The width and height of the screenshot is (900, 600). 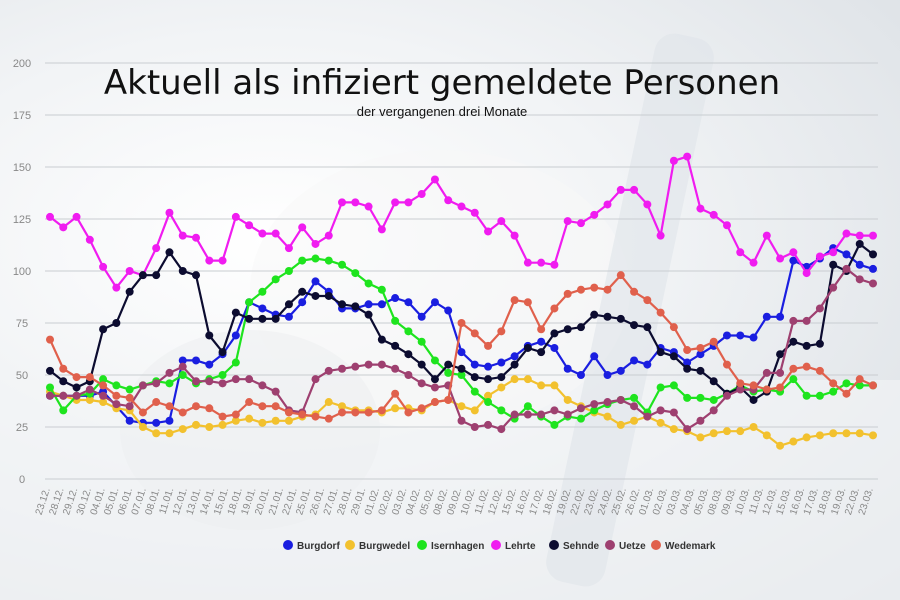 I want to click on legend-label: Burgdorf, so click(x=318, y=546).